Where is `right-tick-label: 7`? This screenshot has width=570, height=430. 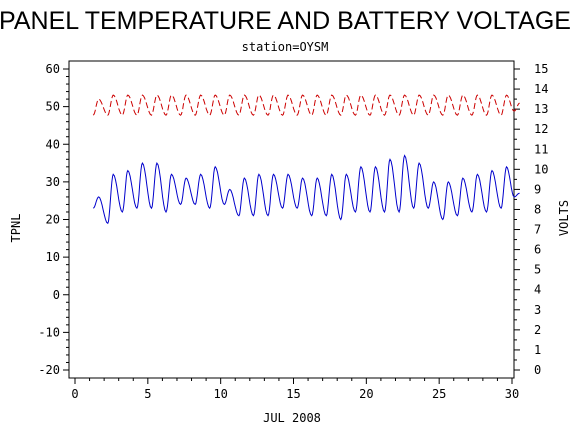 right-tick-label: 7 is located at coordinates (537, 230).